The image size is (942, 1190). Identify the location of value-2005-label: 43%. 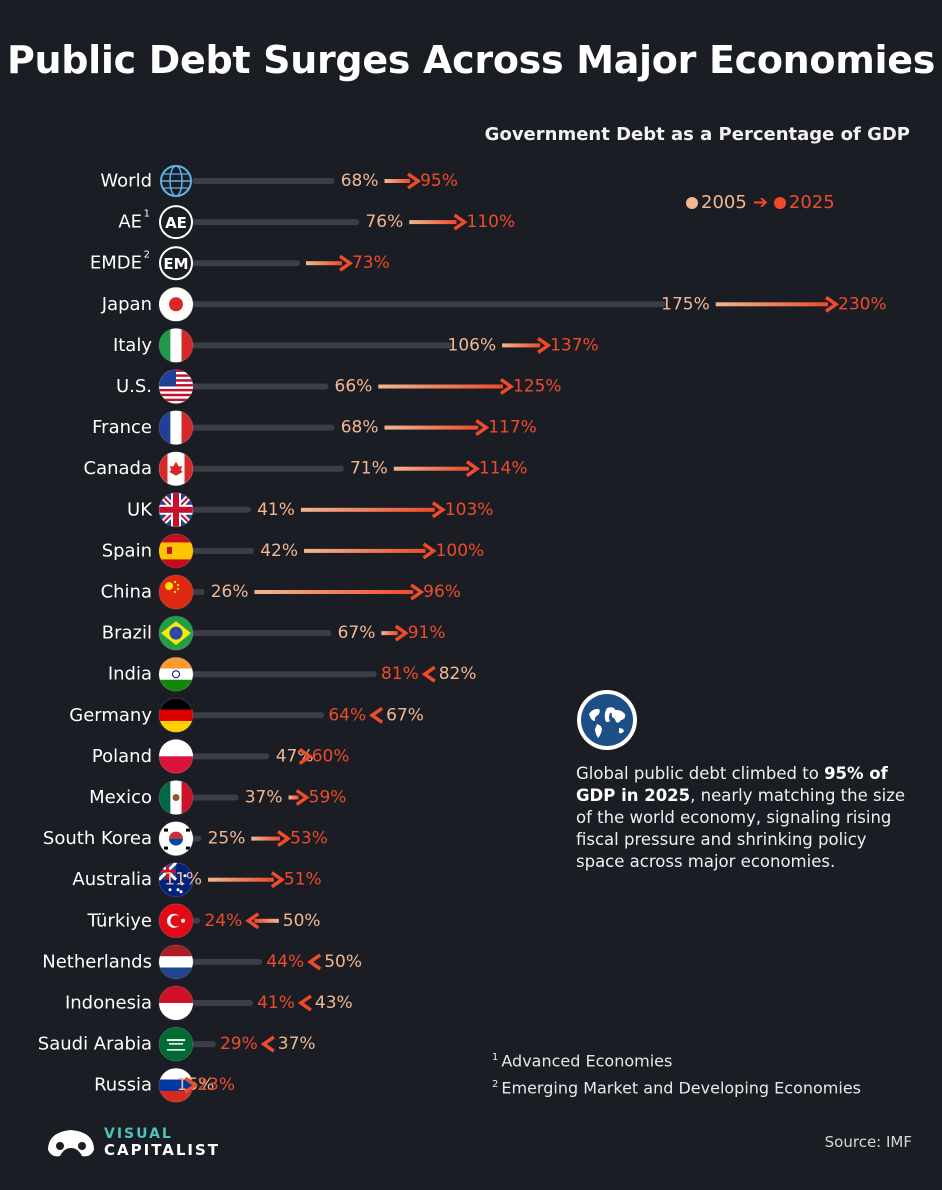
(334, 1003).